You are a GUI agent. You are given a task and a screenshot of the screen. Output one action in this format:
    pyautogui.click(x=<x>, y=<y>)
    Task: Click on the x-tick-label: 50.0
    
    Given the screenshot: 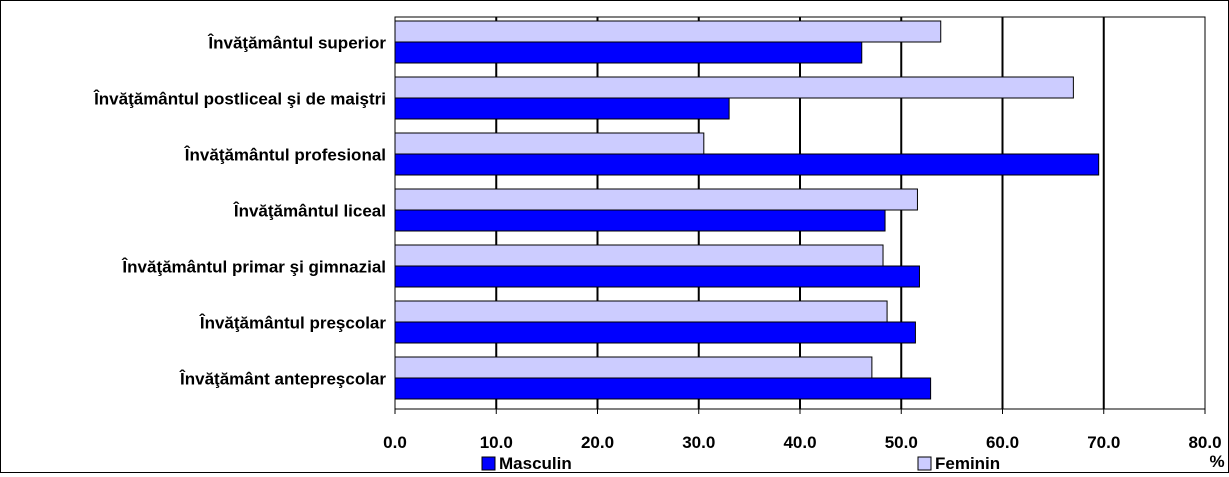 What is the action you would take?
    pyautogui.click(x=901, y=442)
    